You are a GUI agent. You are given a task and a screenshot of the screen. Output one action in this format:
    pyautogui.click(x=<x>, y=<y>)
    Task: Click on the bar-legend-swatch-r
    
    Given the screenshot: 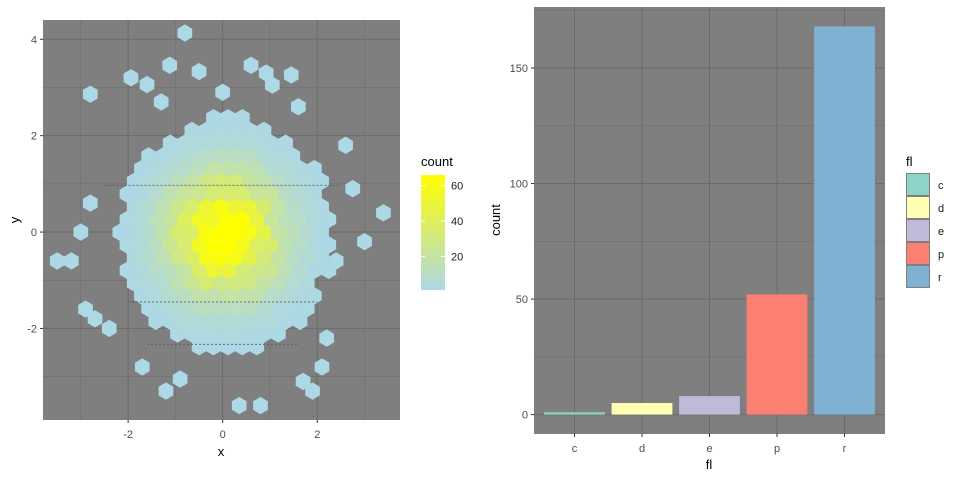 What is the action you would take?
    pyautogui.click(x=918, y=276)
    